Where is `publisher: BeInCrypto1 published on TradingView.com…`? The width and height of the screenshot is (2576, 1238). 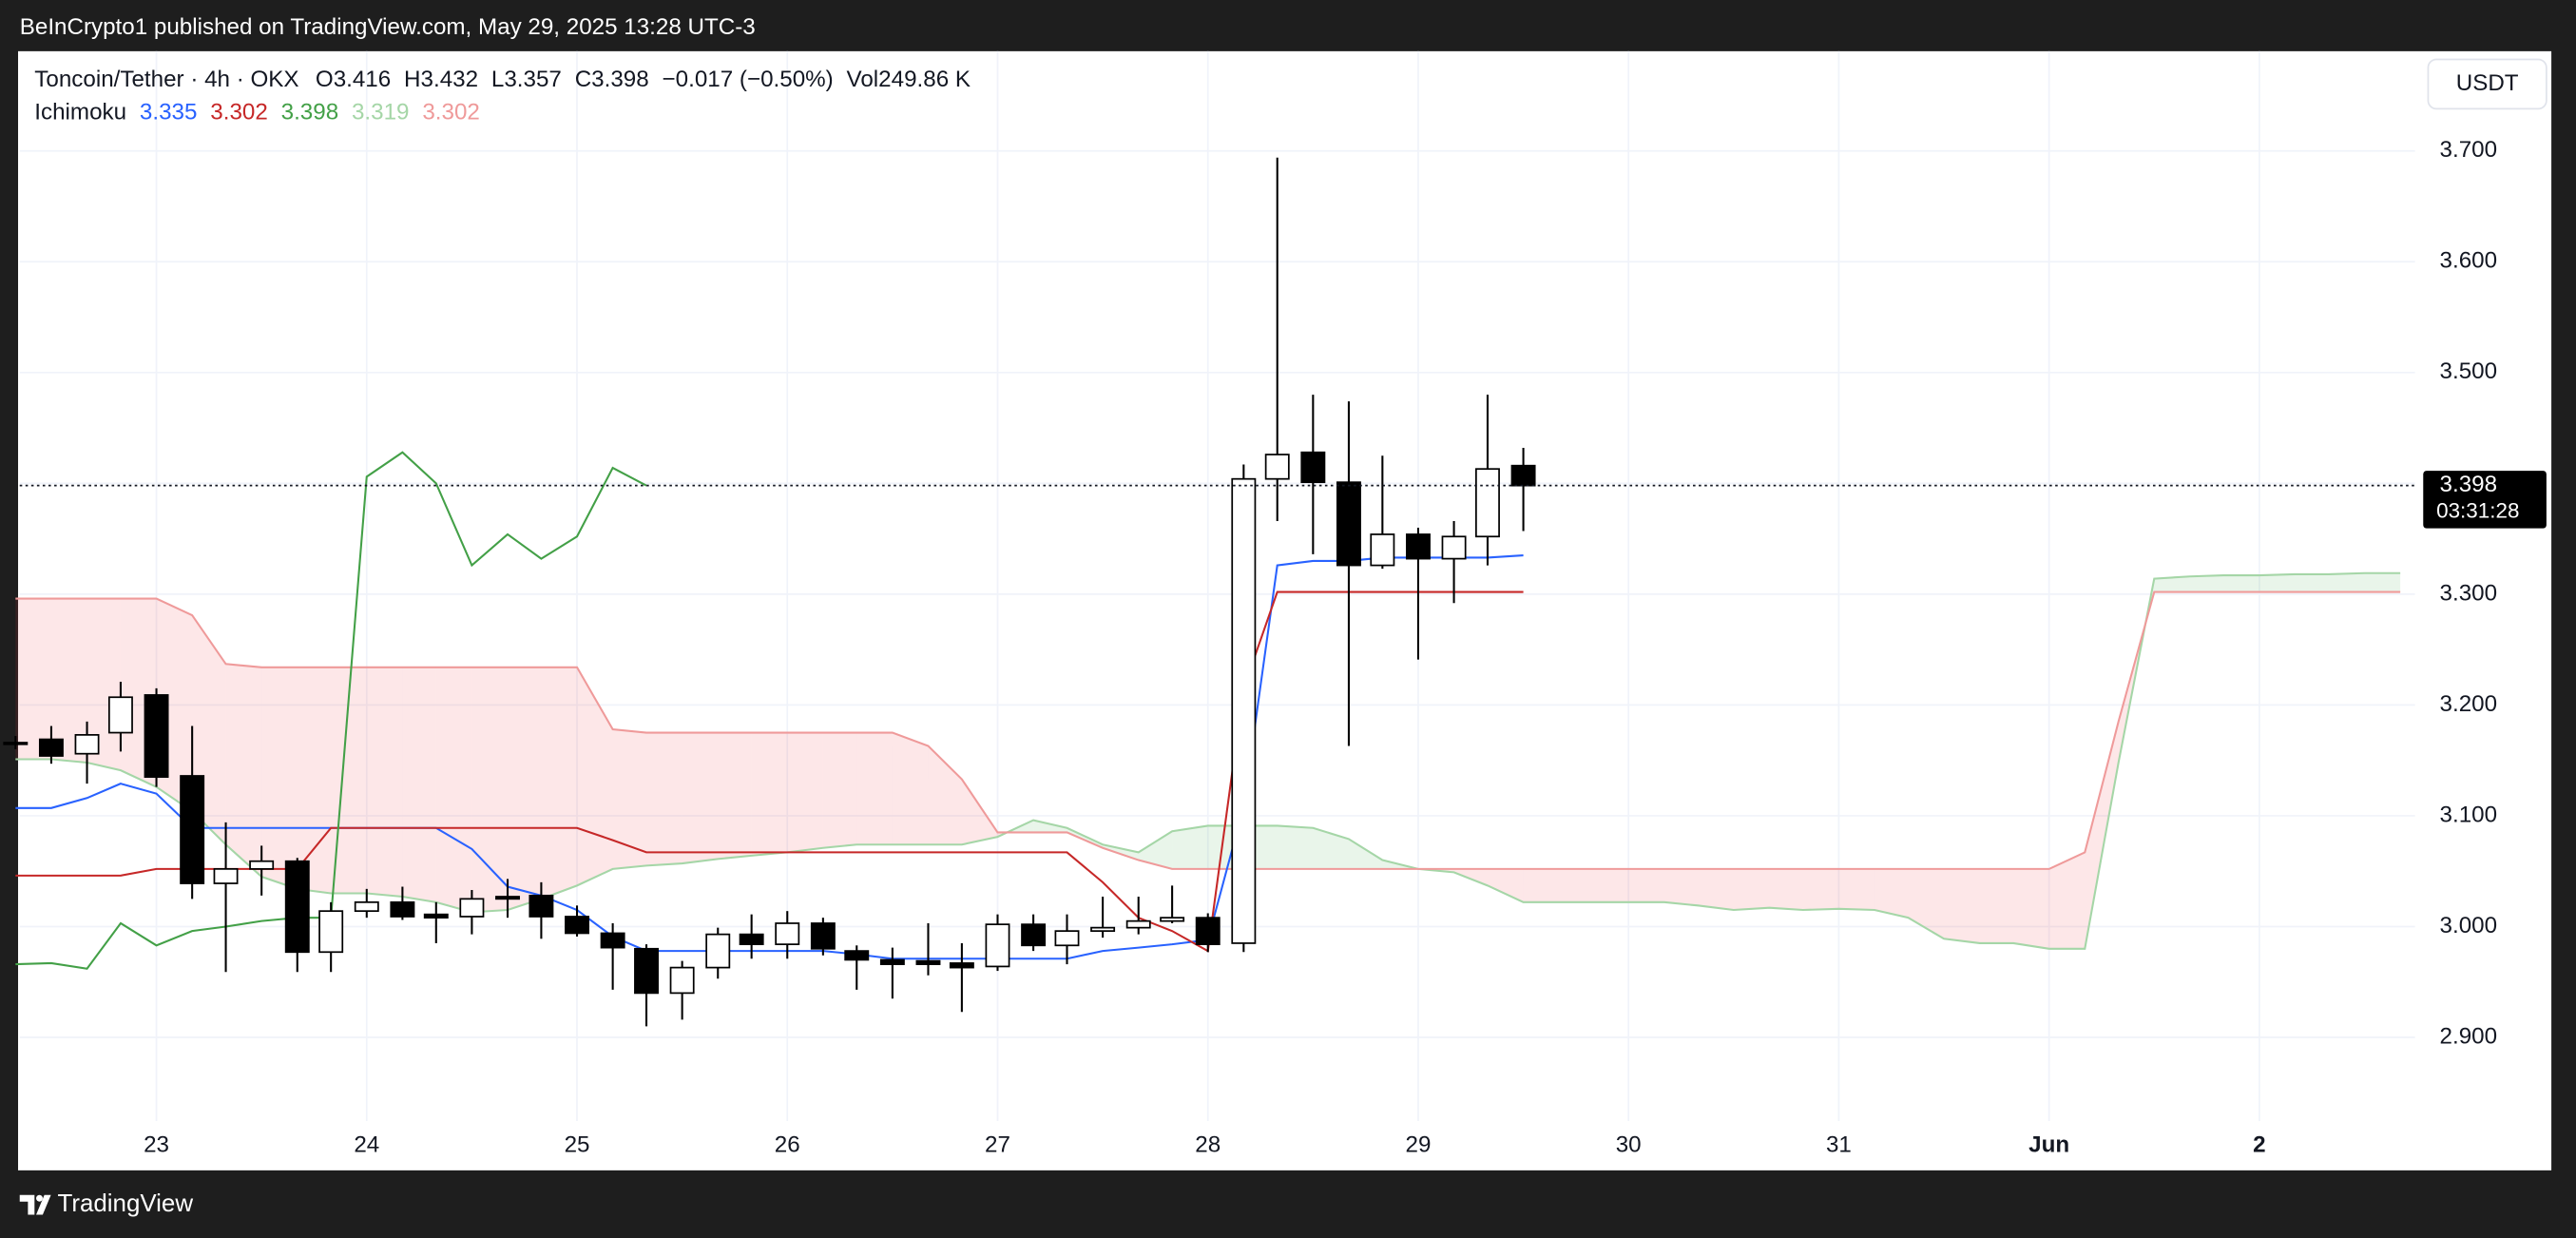 publisher: BeInCrypto1 published on TradingView.com… is located at coordinates (388, 27).